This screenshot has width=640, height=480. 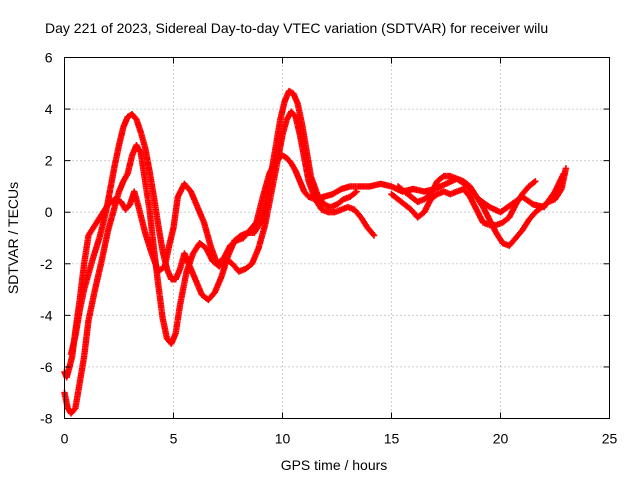 What do you see at coordinates (46, 315) in the screenshot?
I see `y-tick-label: -4` at bounding box center [46, 315].